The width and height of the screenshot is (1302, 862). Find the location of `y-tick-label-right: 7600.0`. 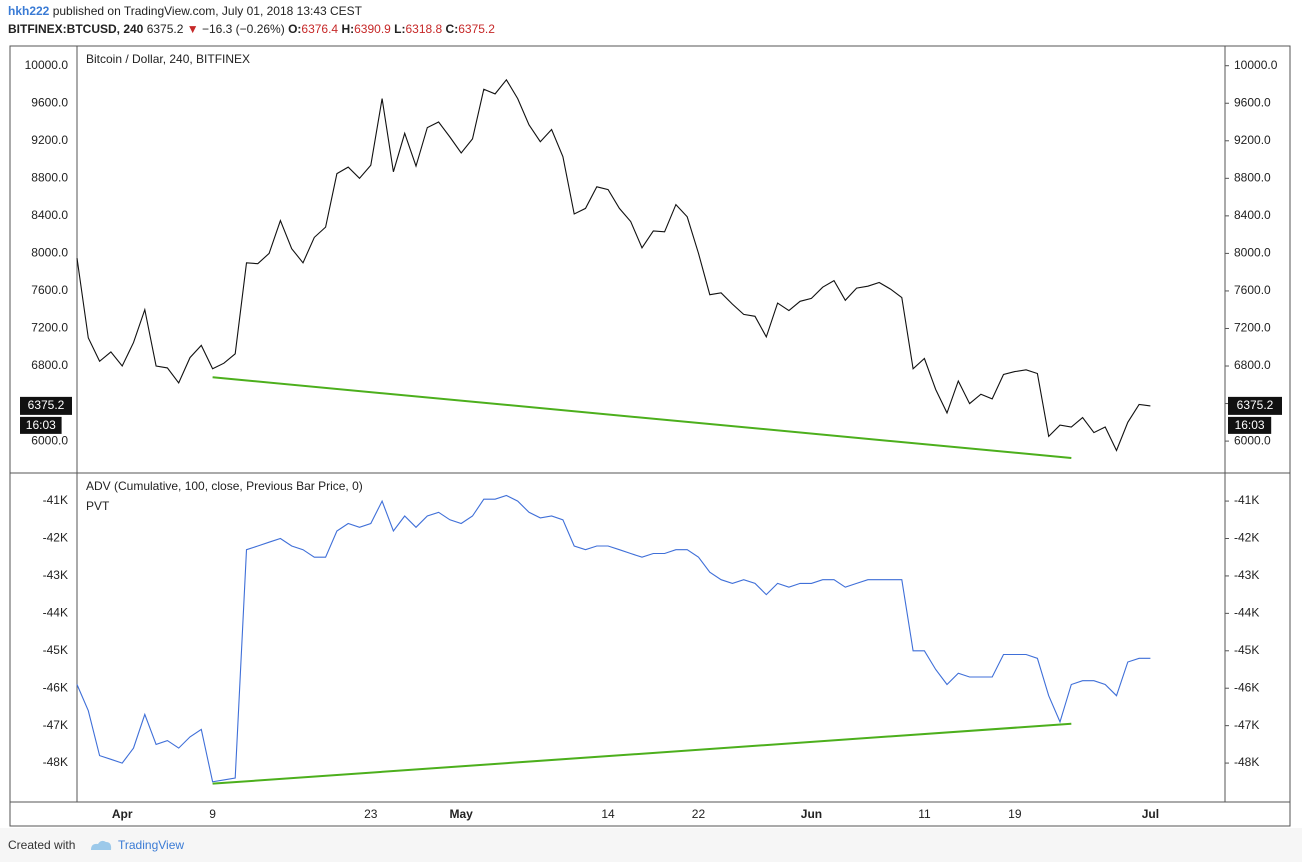

y-tick-label-right: 7600.0 is located at coordinates (1252, 290).